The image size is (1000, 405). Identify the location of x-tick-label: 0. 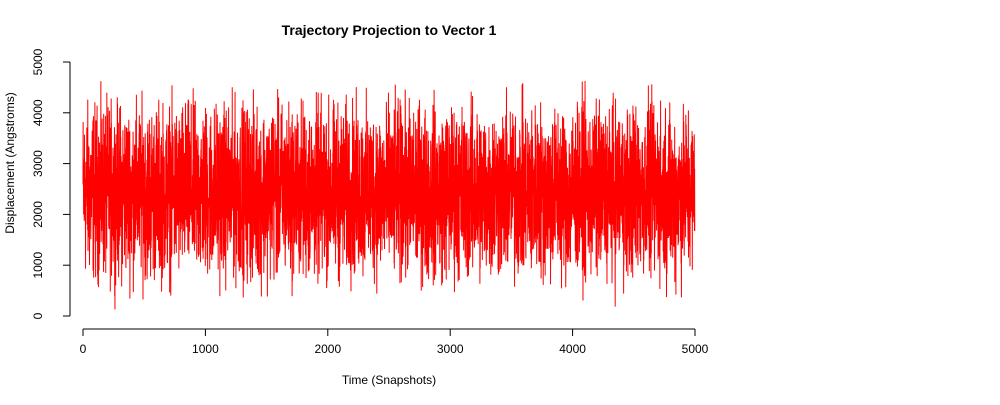
(83, 349).